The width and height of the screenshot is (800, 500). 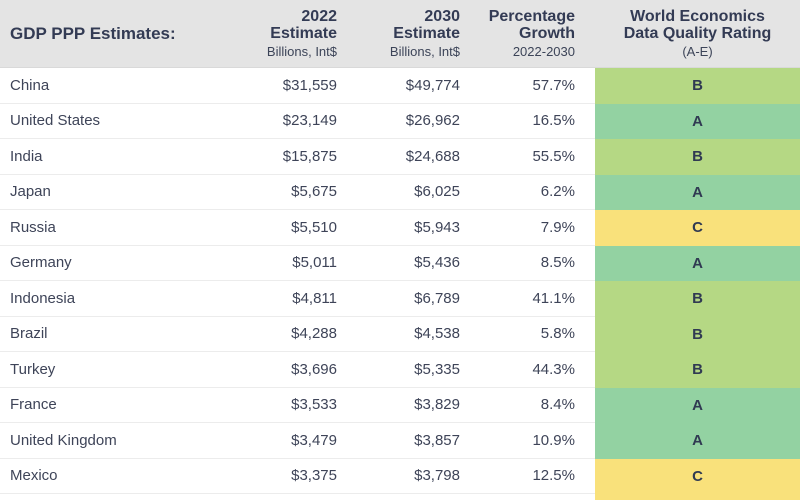 I want to click on table-row-left: Germany $5,011 $5,436 8.5%, so click(x=297, y=263).